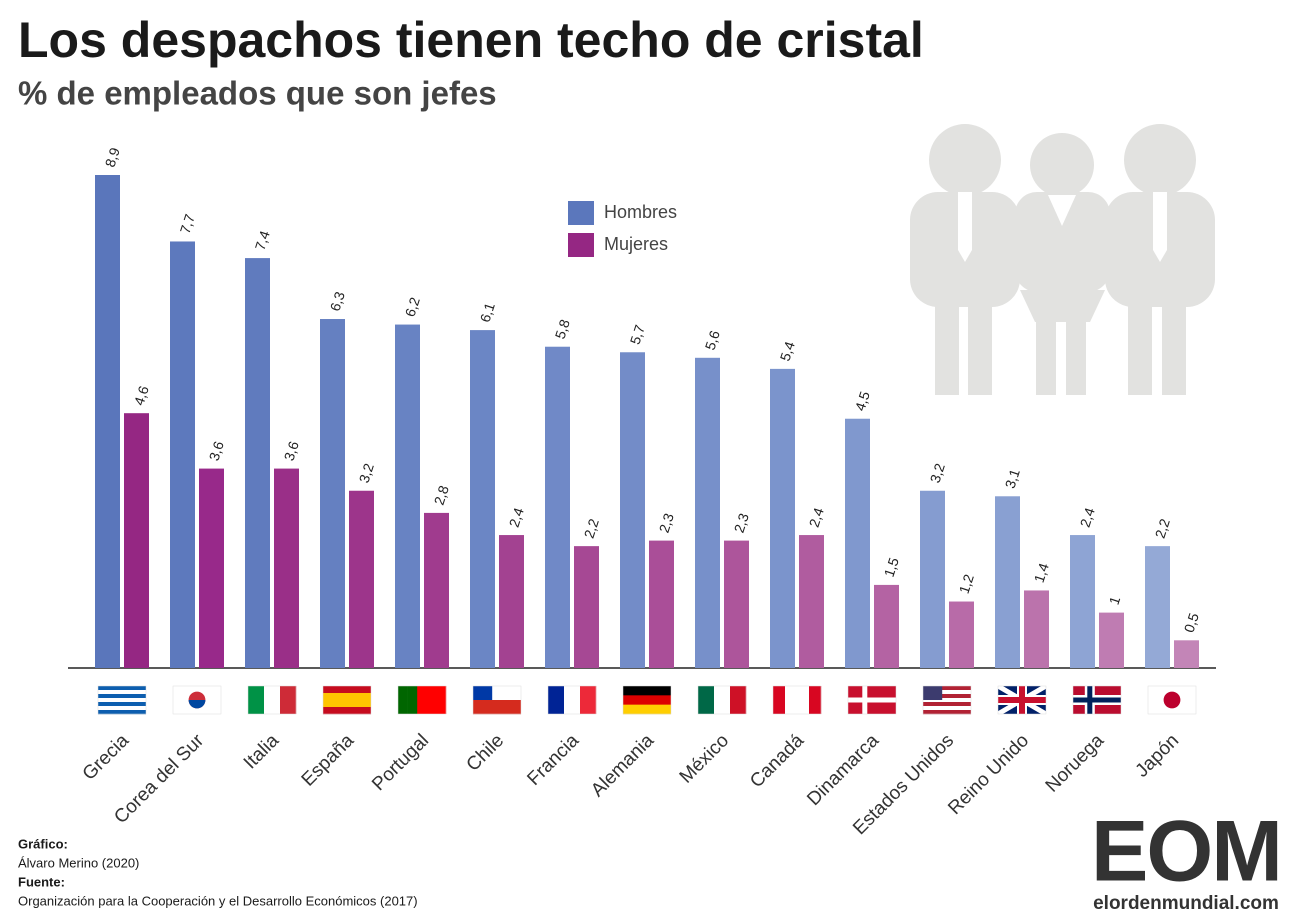 Image resolution: width=1300 pixels, height=918 pixels. Describe the element at coordinates (1186, 852) in the screenshot. I see `logo-mark: EOM` at that location.